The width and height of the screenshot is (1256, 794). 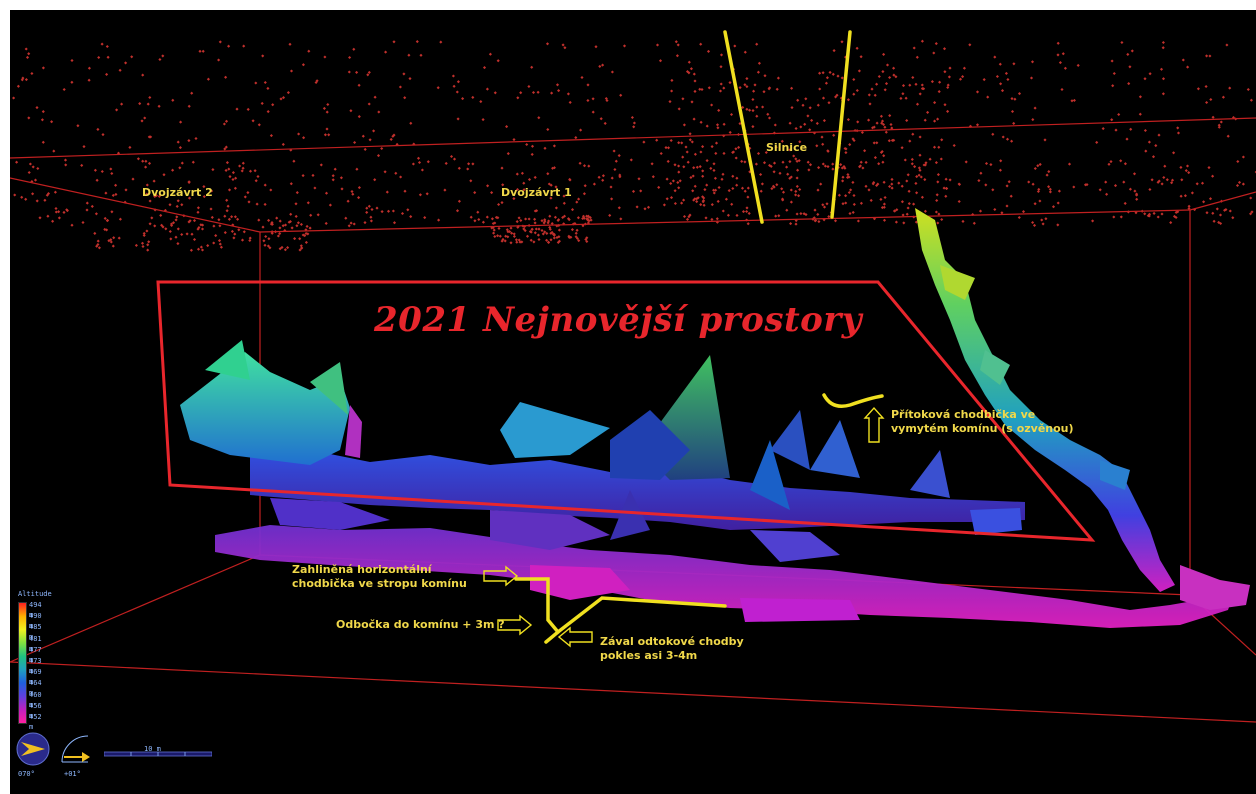 I want to click on label-dvojzavrt-1: Dvojzávrt 1, so click(x=536, y=192).